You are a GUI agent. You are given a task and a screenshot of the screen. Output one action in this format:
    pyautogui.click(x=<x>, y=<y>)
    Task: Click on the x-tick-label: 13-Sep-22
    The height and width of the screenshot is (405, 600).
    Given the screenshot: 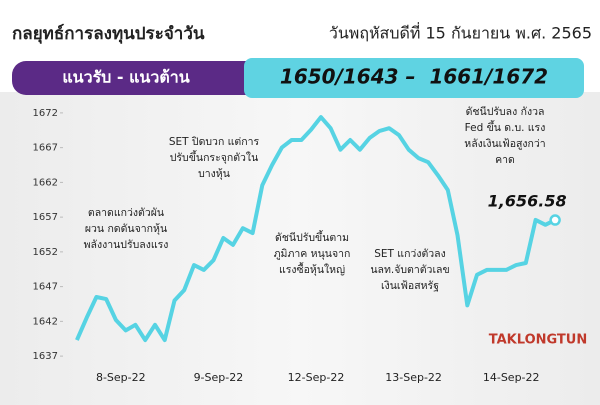 What is the action you would take?
    pyautogui.click(x=413, y=377)
    